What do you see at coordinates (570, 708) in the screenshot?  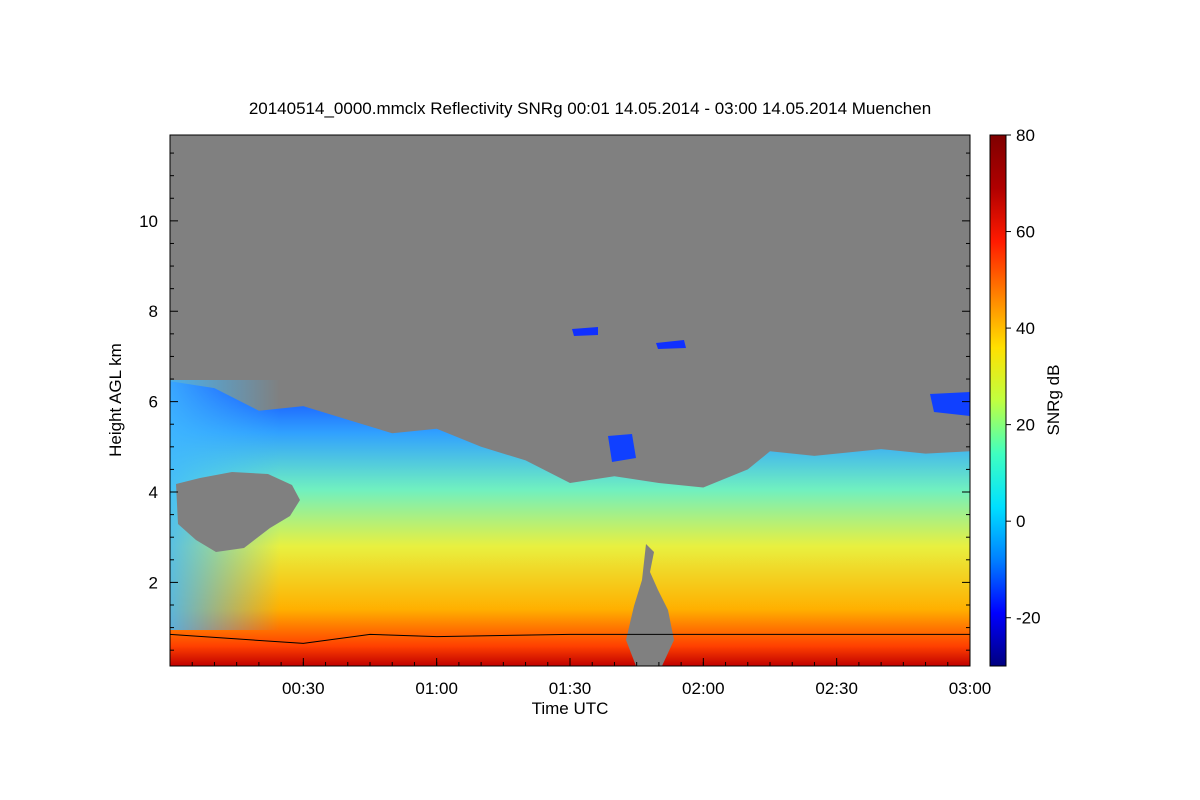 I see `x-axis-label: Time UTC` at bounding box center [570, 708].